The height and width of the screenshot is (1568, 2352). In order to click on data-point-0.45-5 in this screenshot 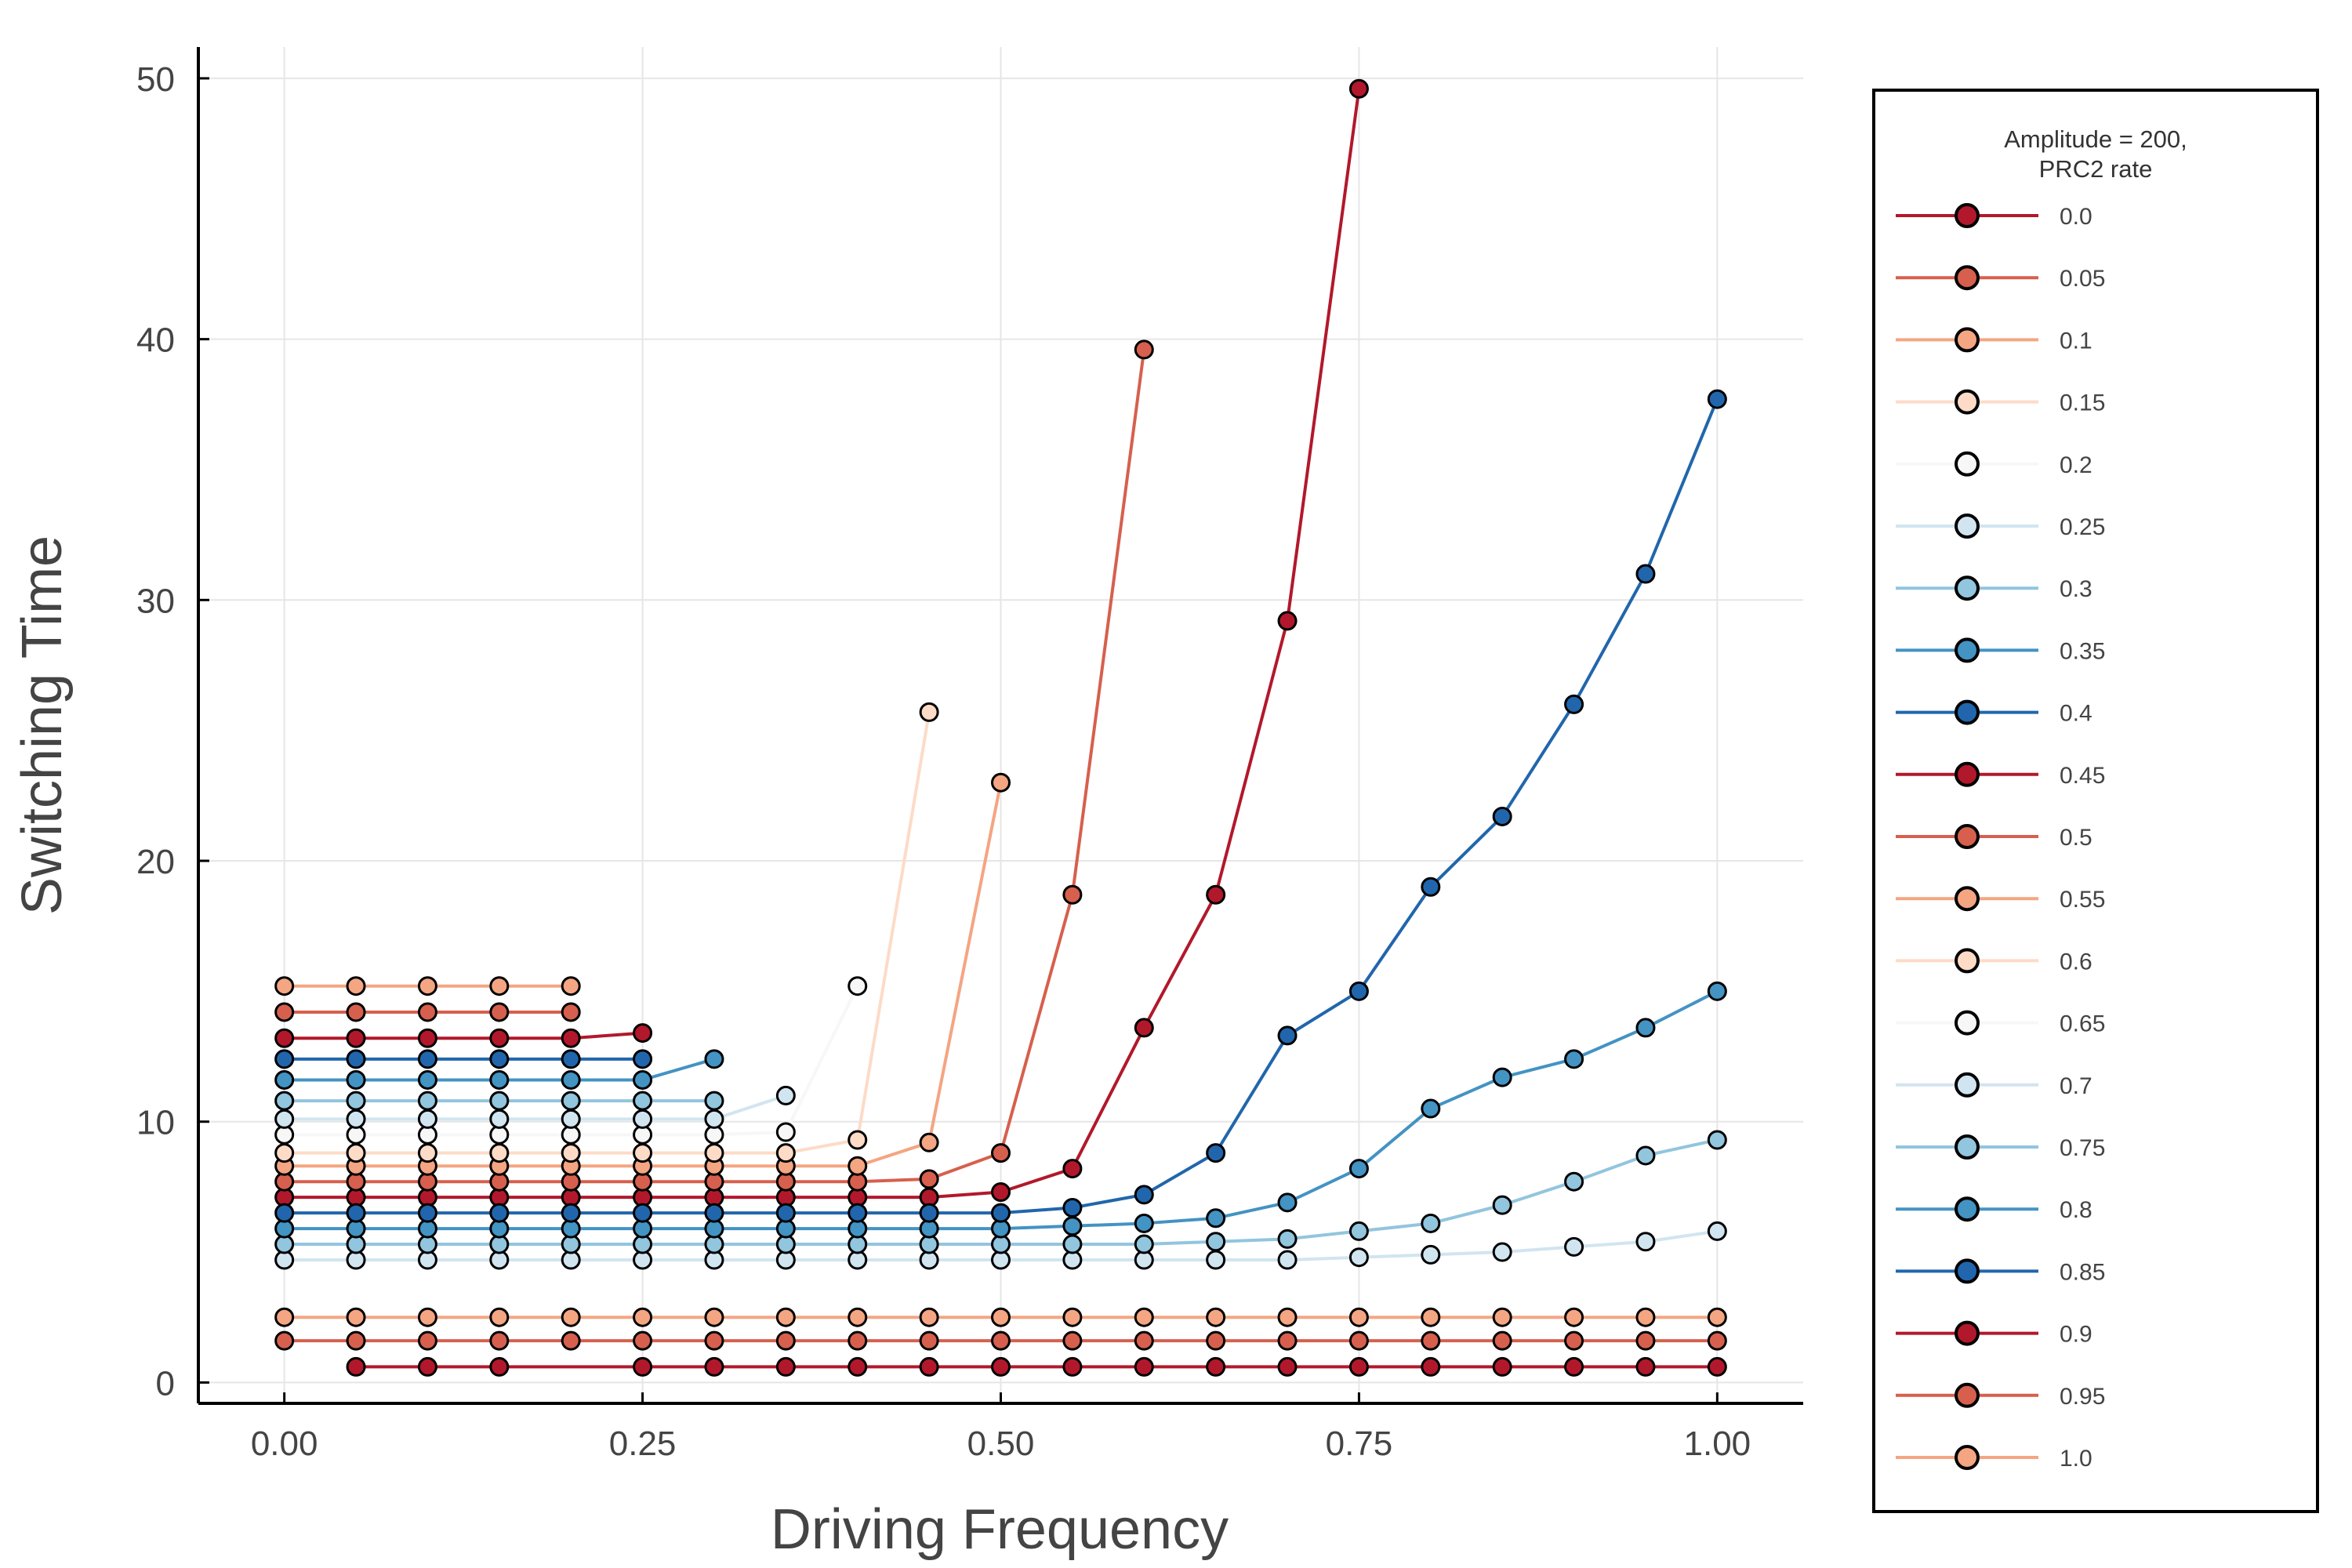, I will do `click(284, 1038)`.